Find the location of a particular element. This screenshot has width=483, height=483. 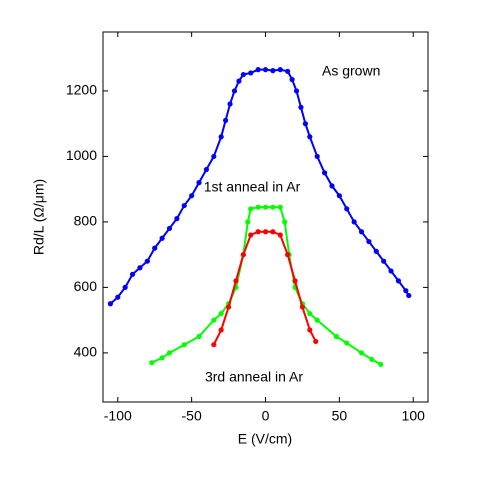

y-axis-label: Rd/L (Ω/μm) is located at coordinates (39, 217).